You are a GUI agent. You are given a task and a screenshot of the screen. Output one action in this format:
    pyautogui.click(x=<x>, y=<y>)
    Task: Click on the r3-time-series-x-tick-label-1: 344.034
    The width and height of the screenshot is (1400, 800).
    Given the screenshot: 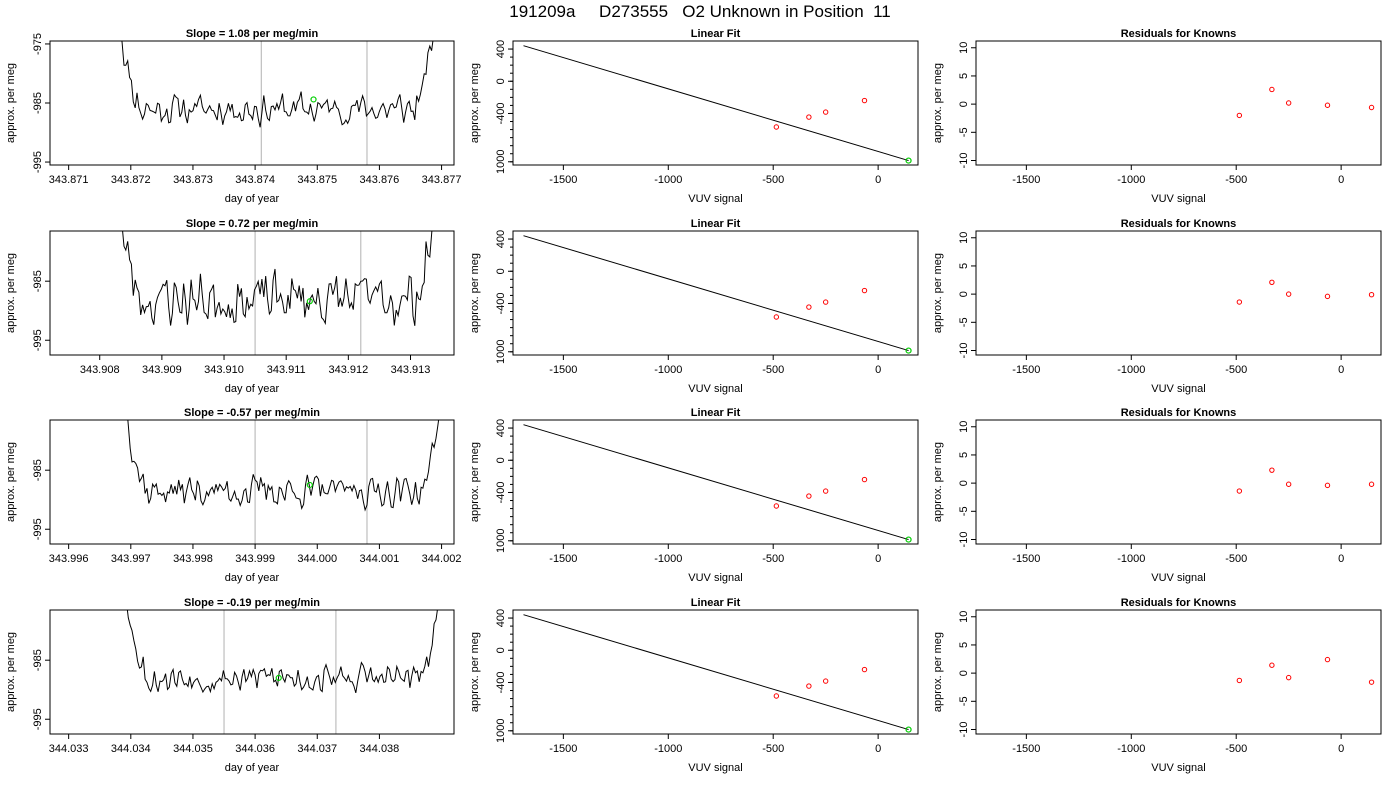 What is the action you would take?
    pyautogui.click(x=131, y=749)
    